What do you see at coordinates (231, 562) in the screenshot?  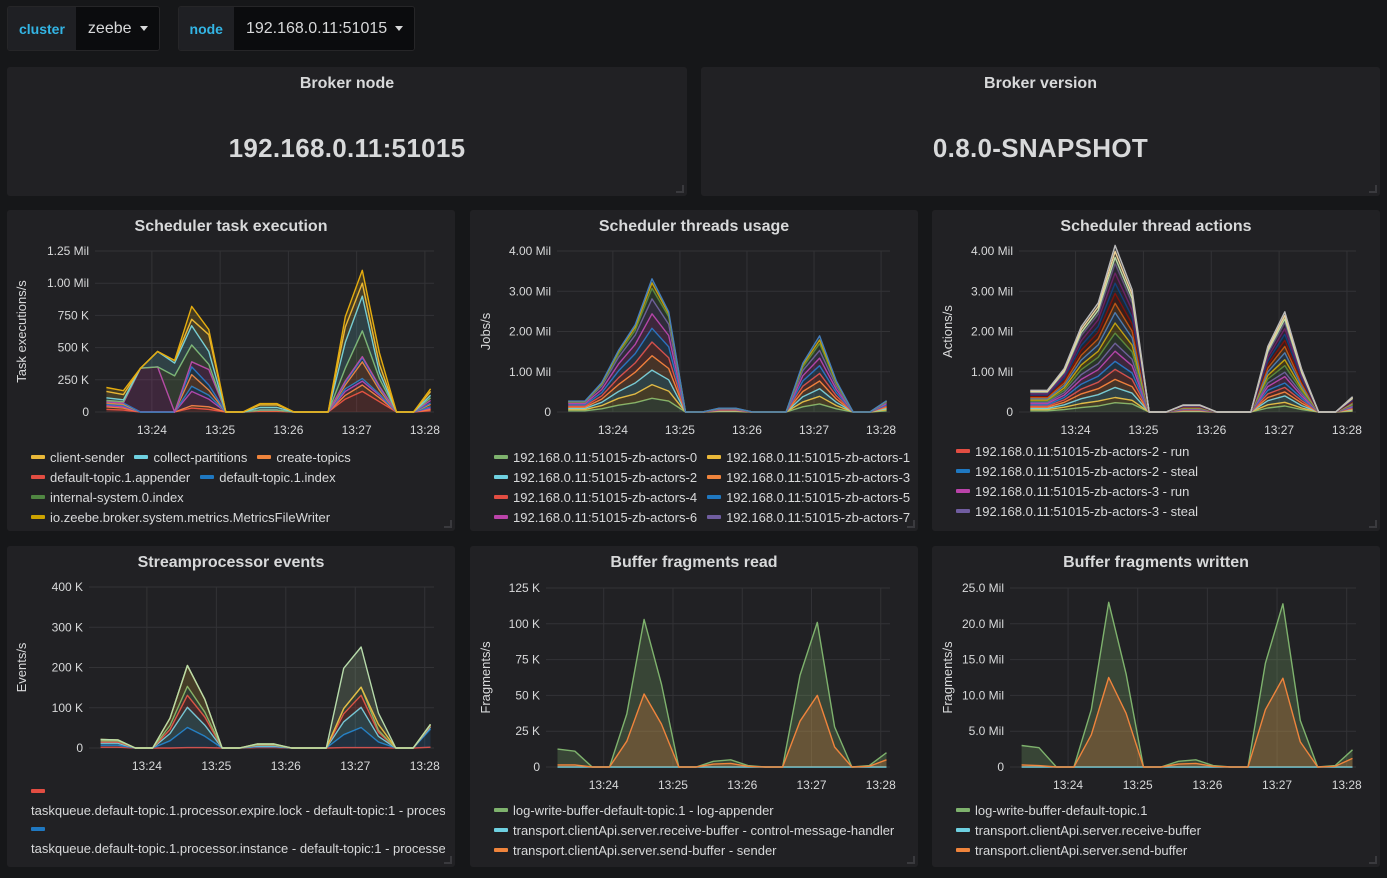 I see `panel-title: Streamprocessor events` at bounding box center [231, 562].